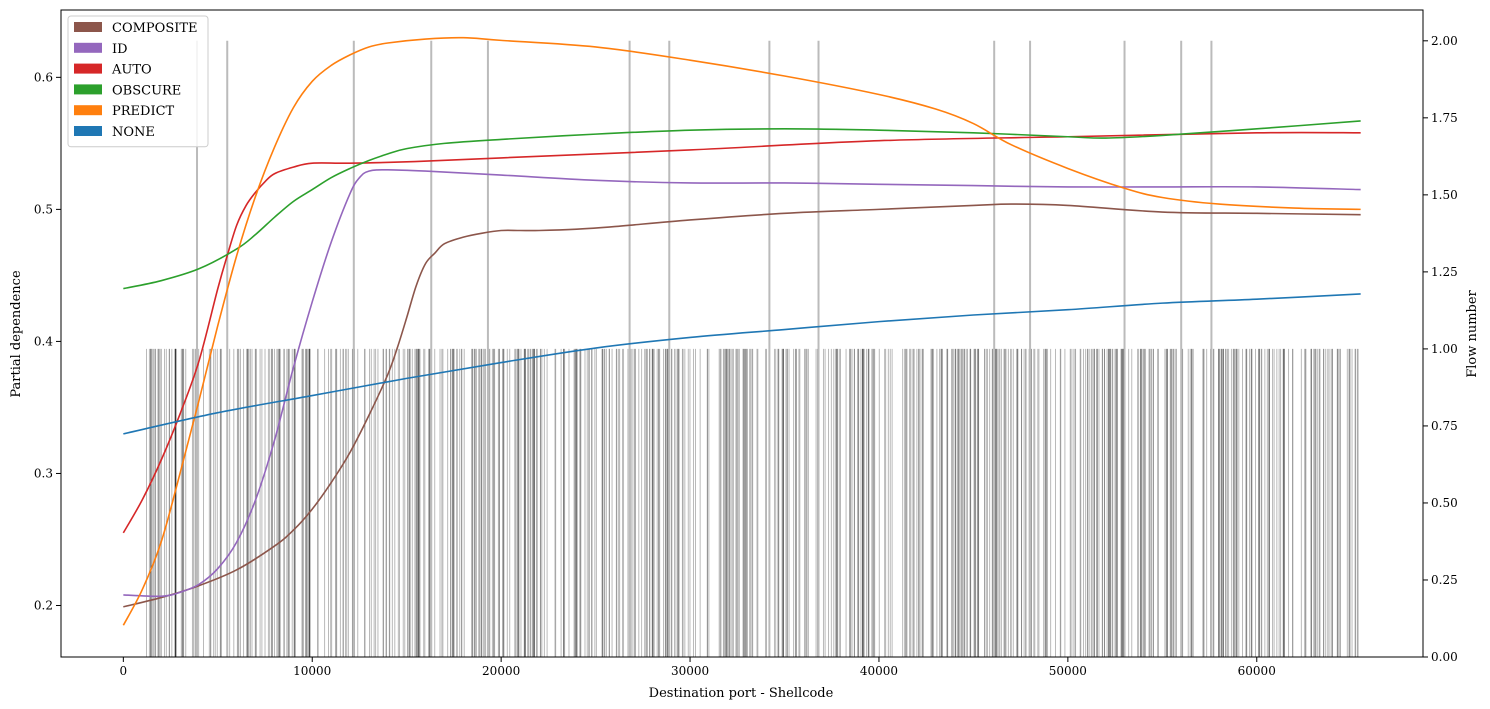  What do you see at coordinates (1444, 118) in the screenshot?
I see `y2-tick-label: 1.75` at bounding box center [1444, 118].